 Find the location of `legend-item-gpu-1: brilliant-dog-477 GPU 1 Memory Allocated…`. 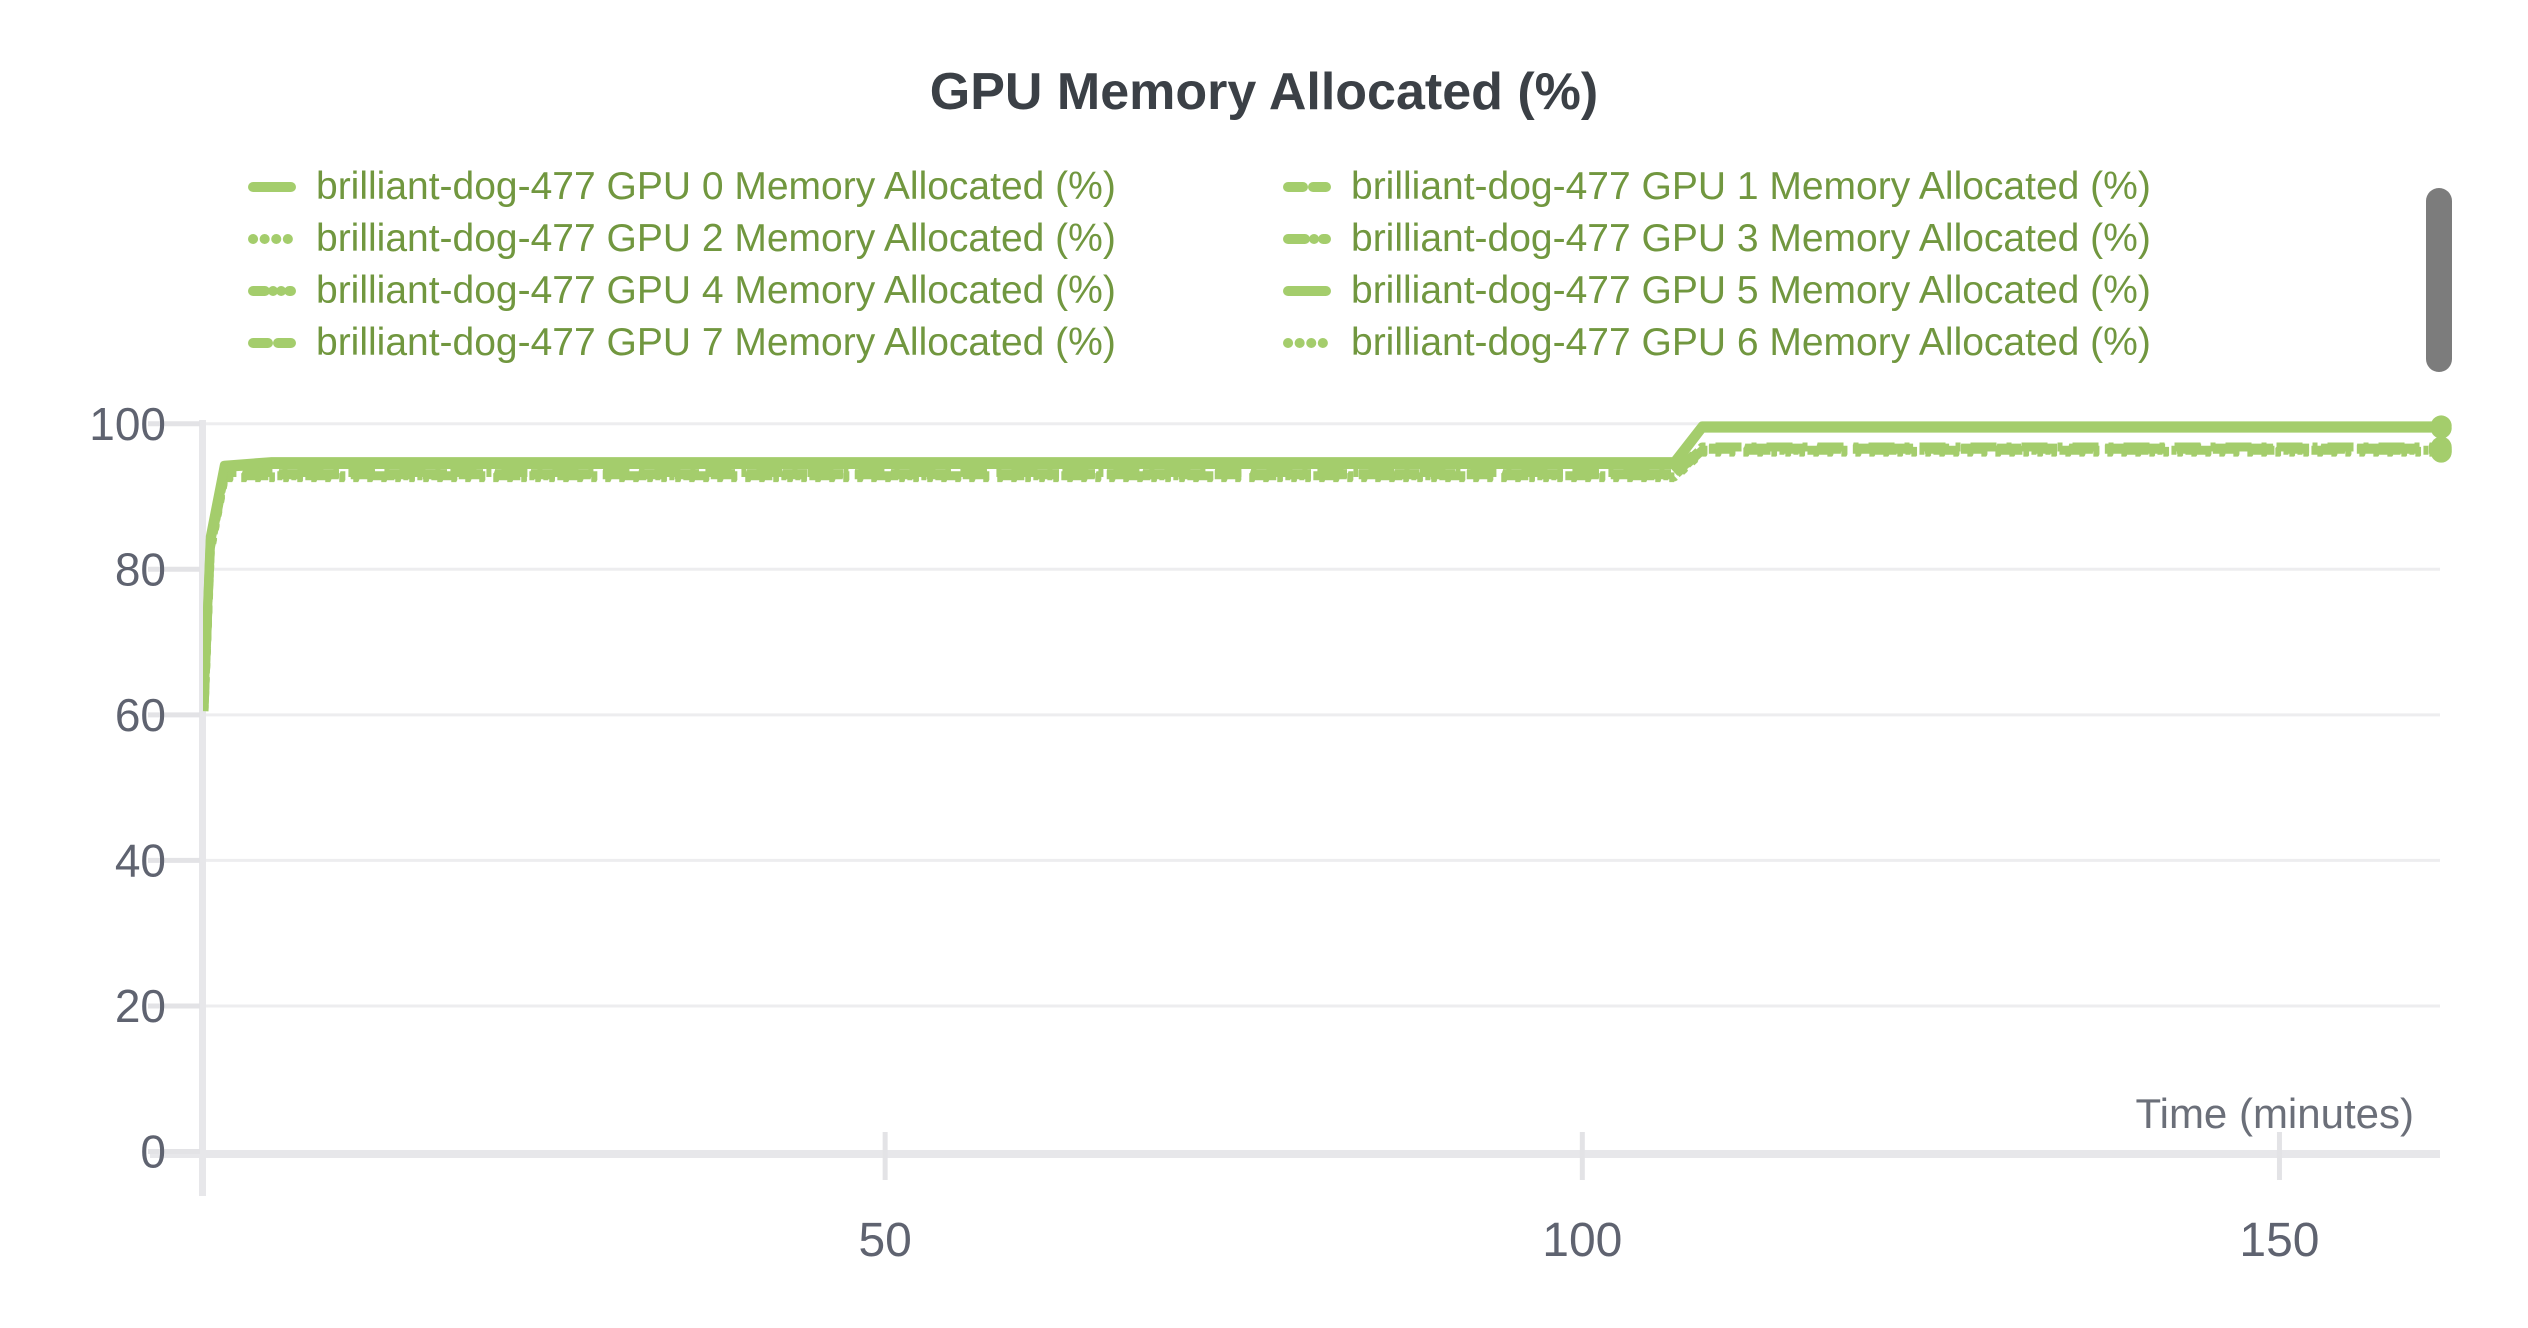

legend-item-gpu-1: brilliant-dog-477 GPU 1 Memory Allocated… is located at coordinates (1717, 186).